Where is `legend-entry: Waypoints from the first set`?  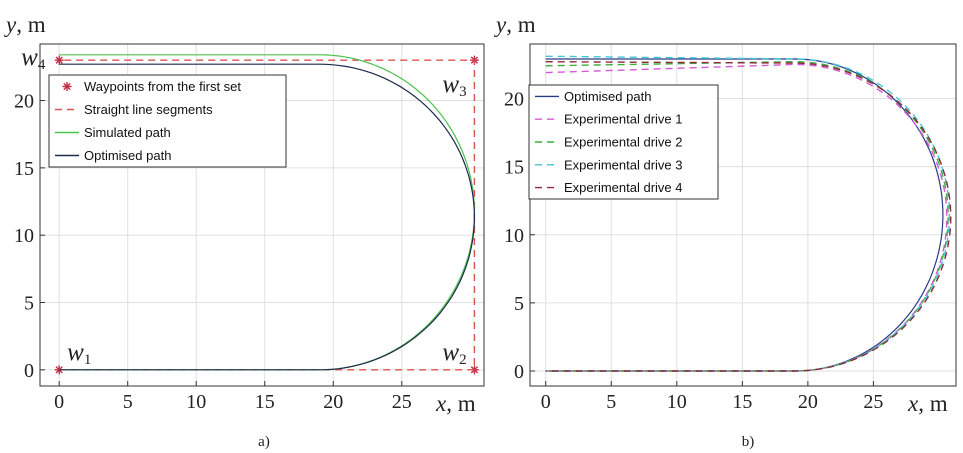
legend-entry: Waypoints from the first set is located at coordinates (162, 86).